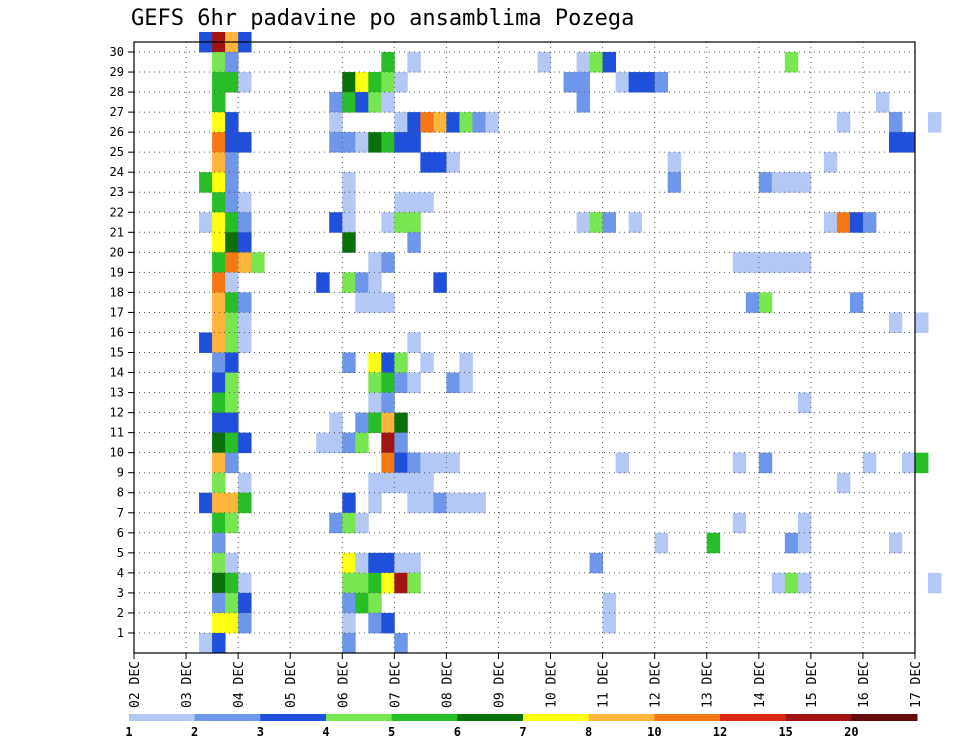  What do you see at coordinates (117, 132) in the screenshot?
I see `y-tick-label: 26` at bounding box center [117, 132].